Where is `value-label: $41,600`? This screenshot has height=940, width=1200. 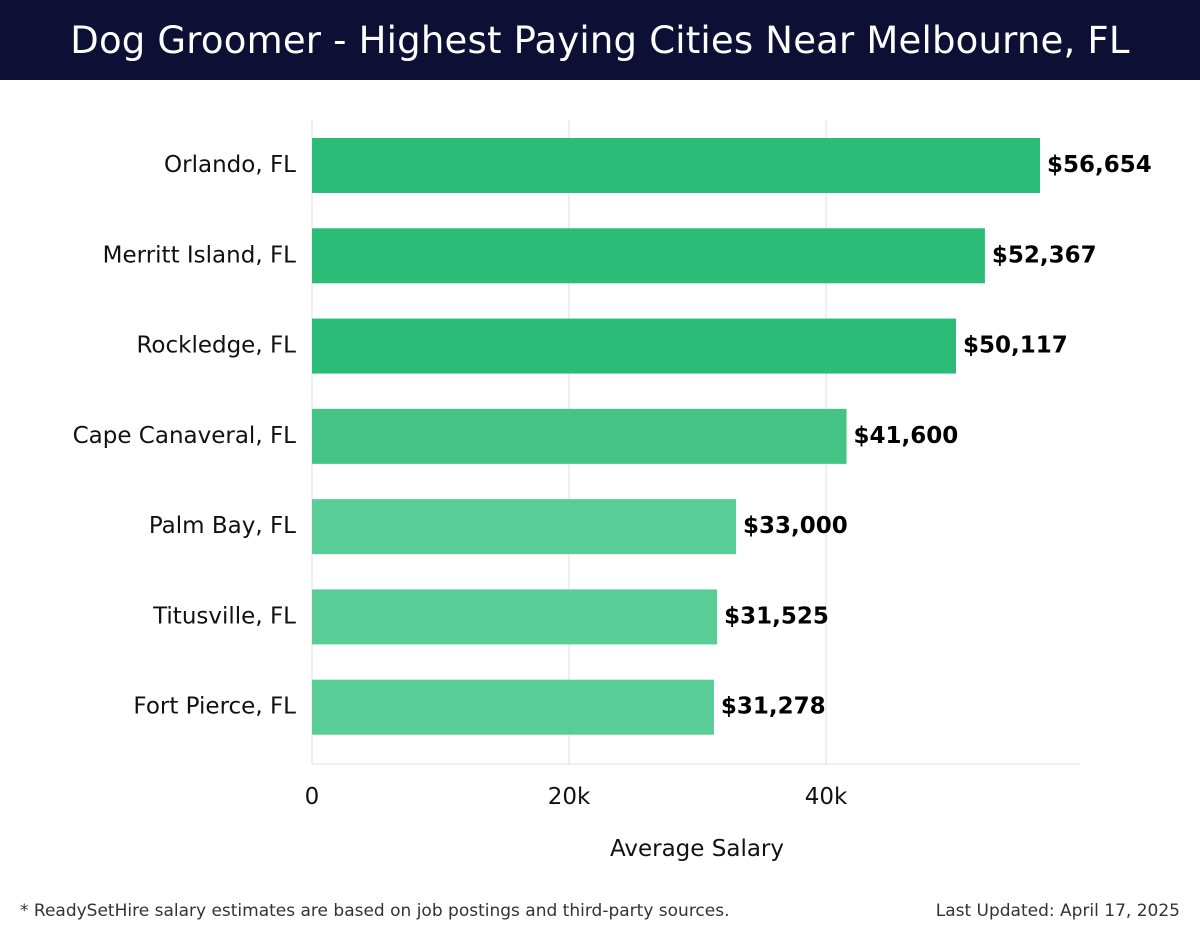 value-label: $41,600 is located at coordinates (906, 436).